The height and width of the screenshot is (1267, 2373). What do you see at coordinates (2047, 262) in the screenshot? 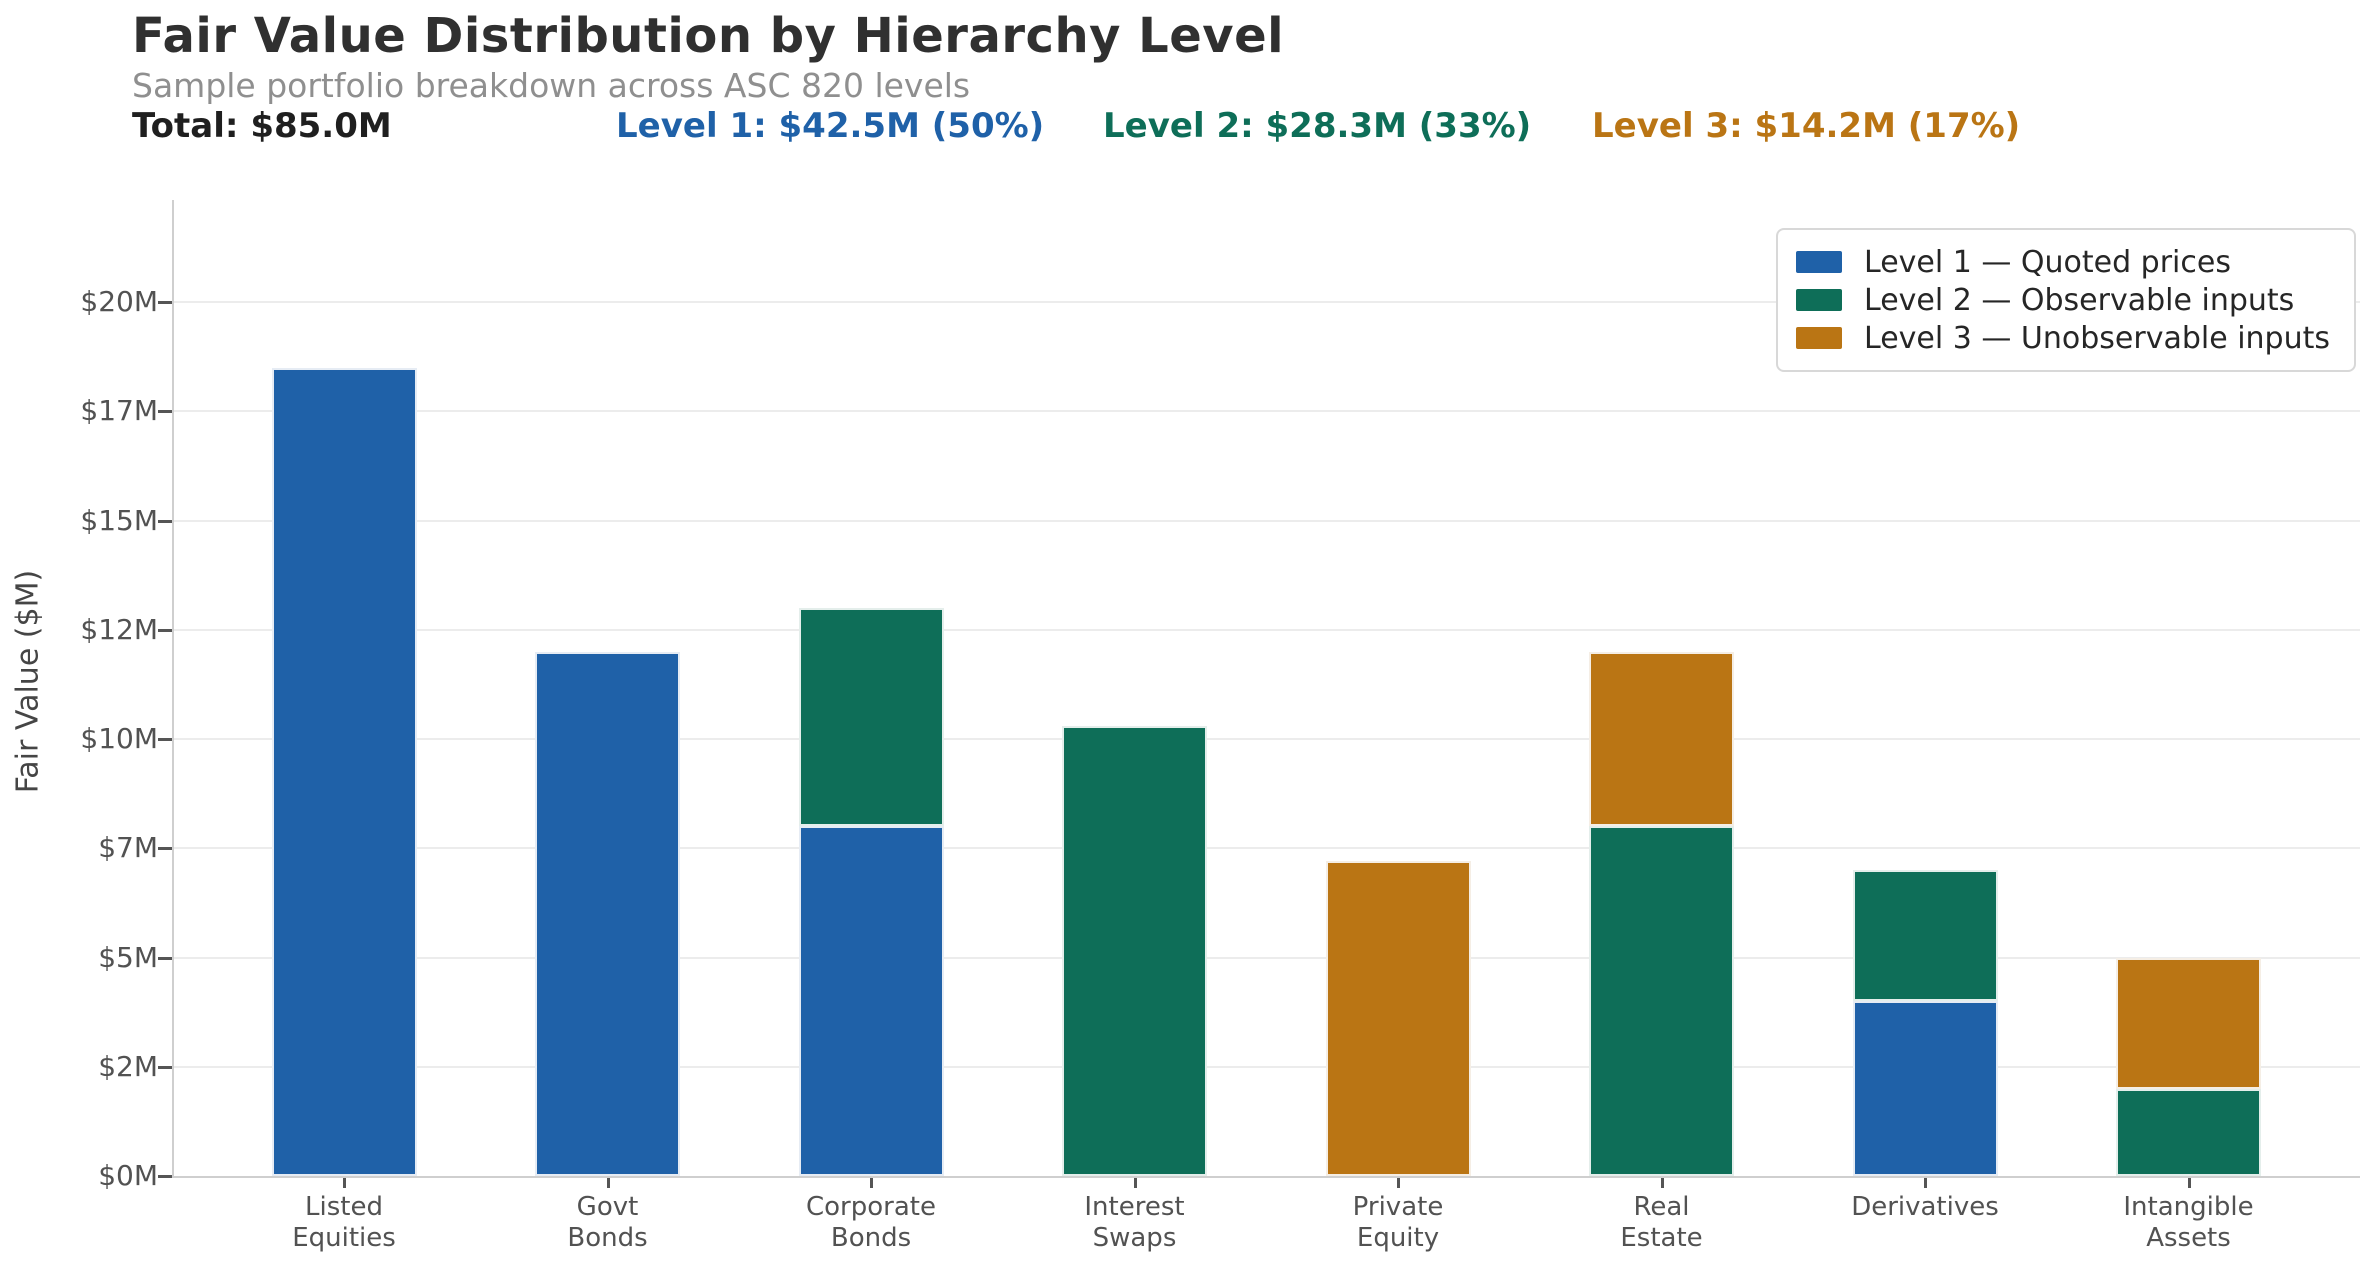
I see `legend-label: Level 1 — Quoted prices` at bounding box center [2047, 262].